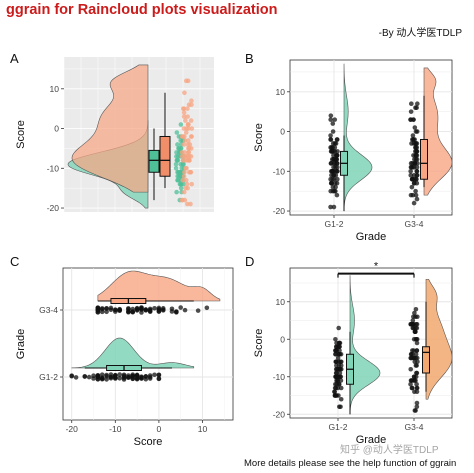 The image size is (474, 473). I want to click on panel-c-y-axis-label: Grade, so click(21, 344).